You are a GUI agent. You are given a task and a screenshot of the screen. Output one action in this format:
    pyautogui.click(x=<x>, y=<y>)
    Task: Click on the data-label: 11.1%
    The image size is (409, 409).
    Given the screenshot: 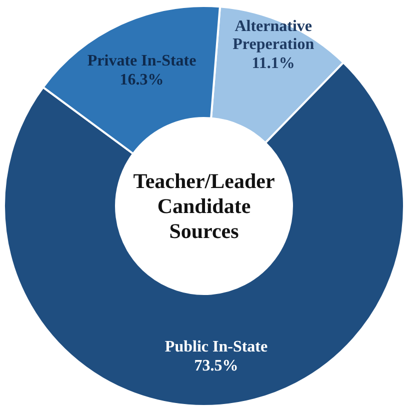 What is the action you would take?
    pyautogui.click(x=273, y=63)
    